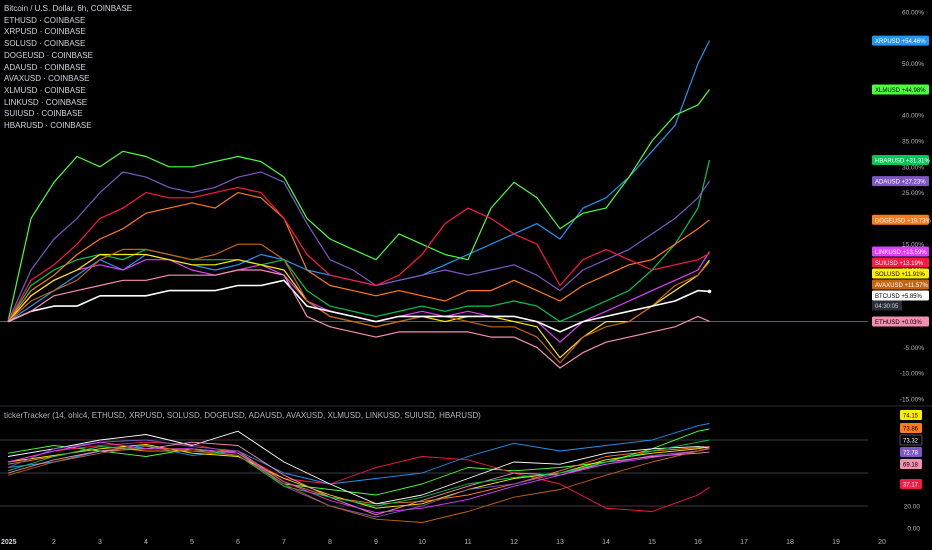  Describe the element at coordinates (903, 162) in the screenshot. I see `value-badge-text: HBARUSD +31.31%` at that location.